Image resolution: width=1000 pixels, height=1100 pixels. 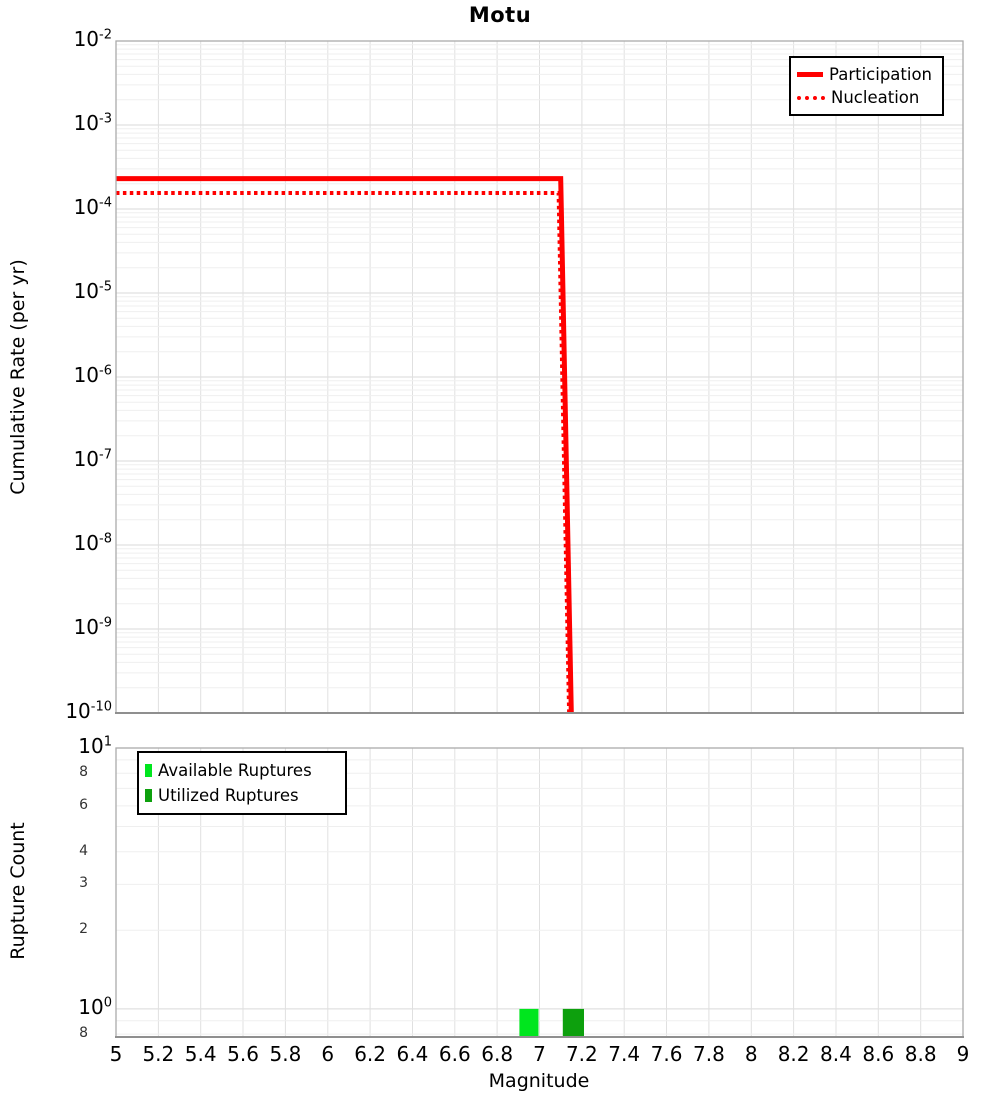 What do you see at coordinates (92, 207) in the screenshot?
I see `y-tick-label: 10⁻⁴` at bounding box center [92, 207].